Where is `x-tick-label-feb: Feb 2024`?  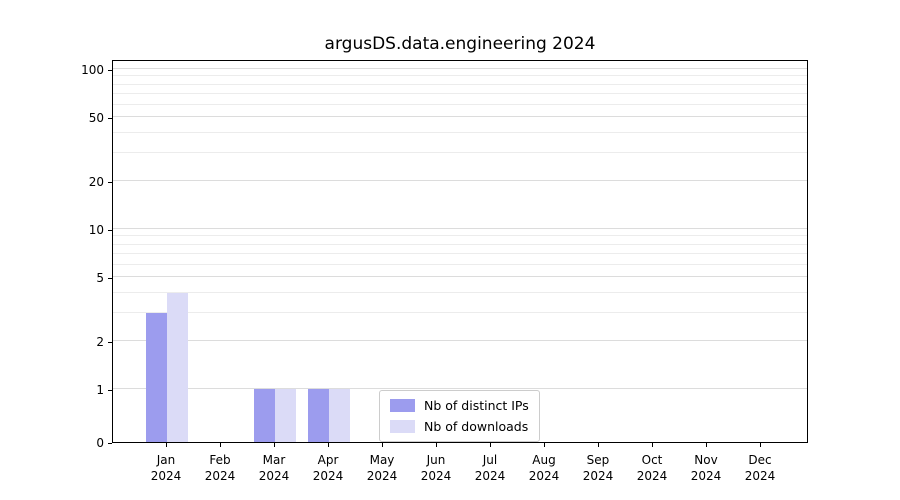
x-tick-label-feb: Feb 2024 is located at coordinates (220, 468).